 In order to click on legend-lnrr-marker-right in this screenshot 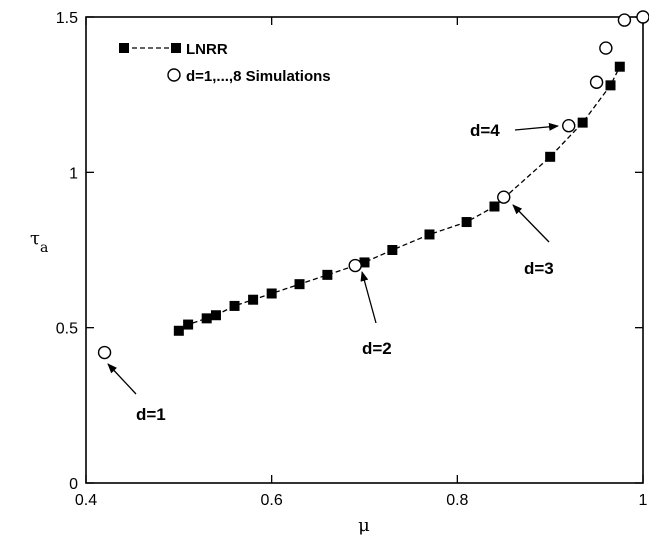, I will do `click(176, 48)`.